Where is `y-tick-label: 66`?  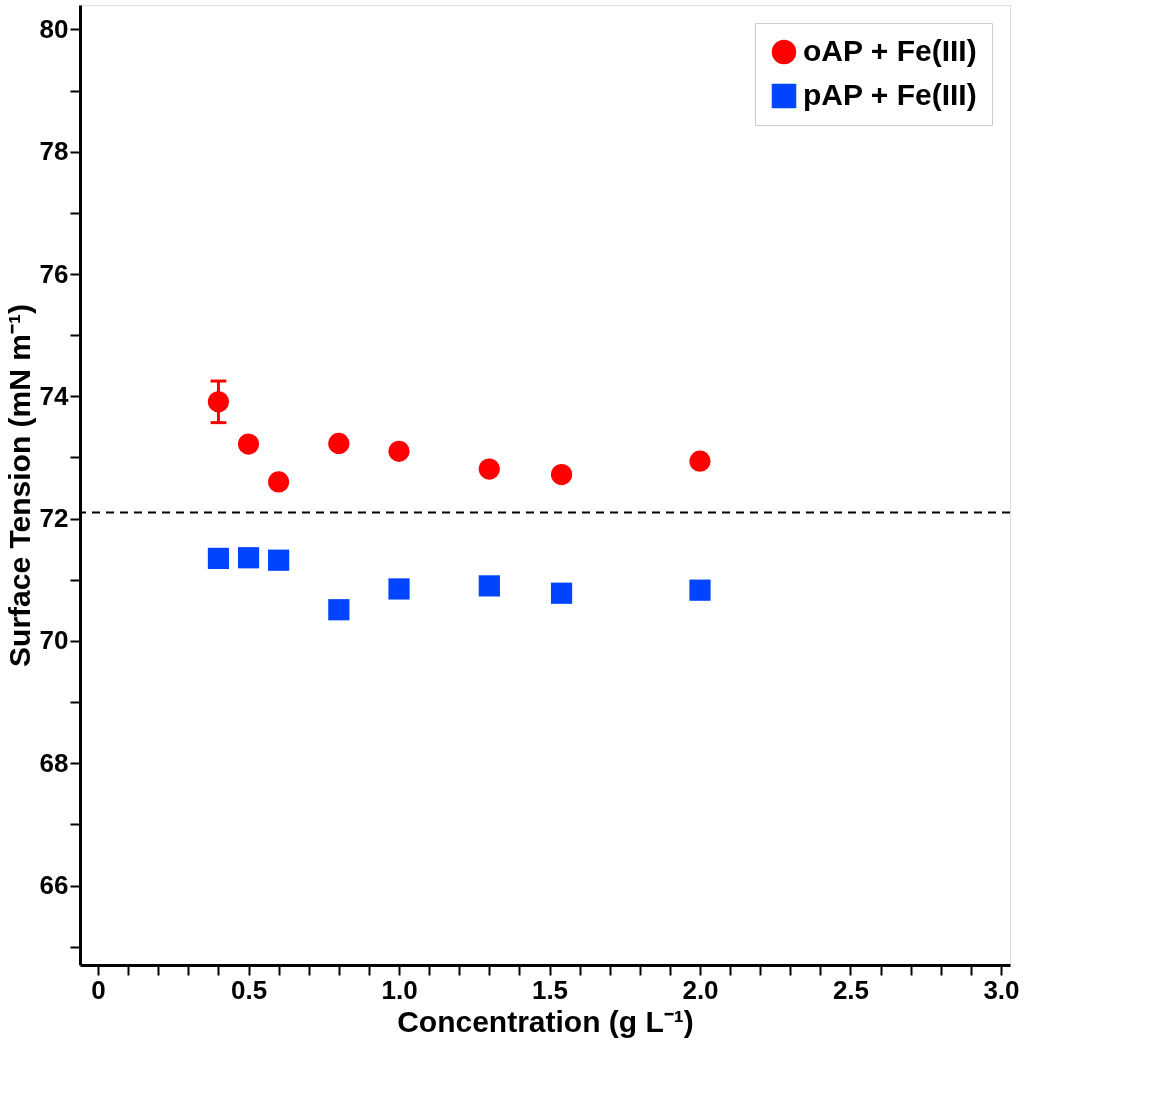
y-tick-label: 66 is located at coordinates (54, 885).